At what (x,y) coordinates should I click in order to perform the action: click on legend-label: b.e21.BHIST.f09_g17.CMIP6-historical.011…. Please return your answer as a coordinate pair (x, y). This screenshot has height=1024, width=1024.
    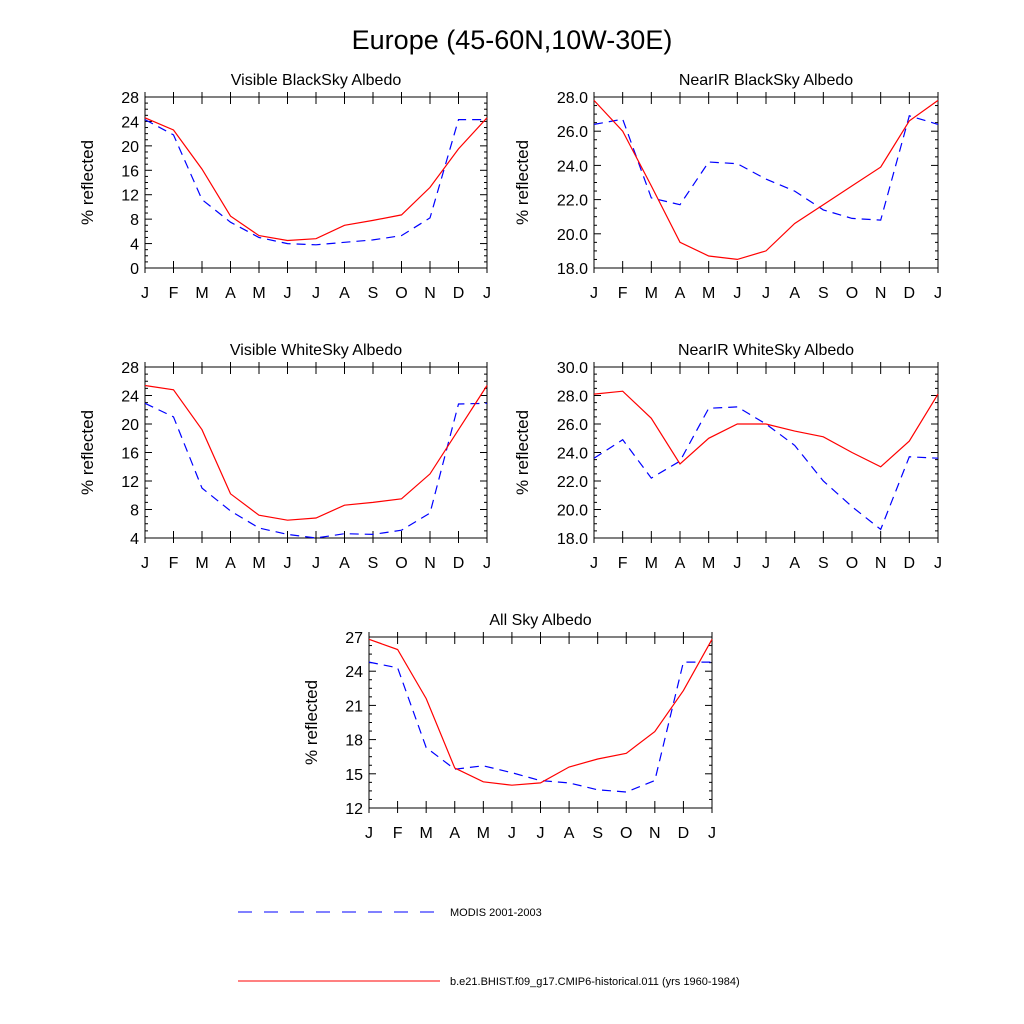
    Looking at the image, I should click on (595, 982).